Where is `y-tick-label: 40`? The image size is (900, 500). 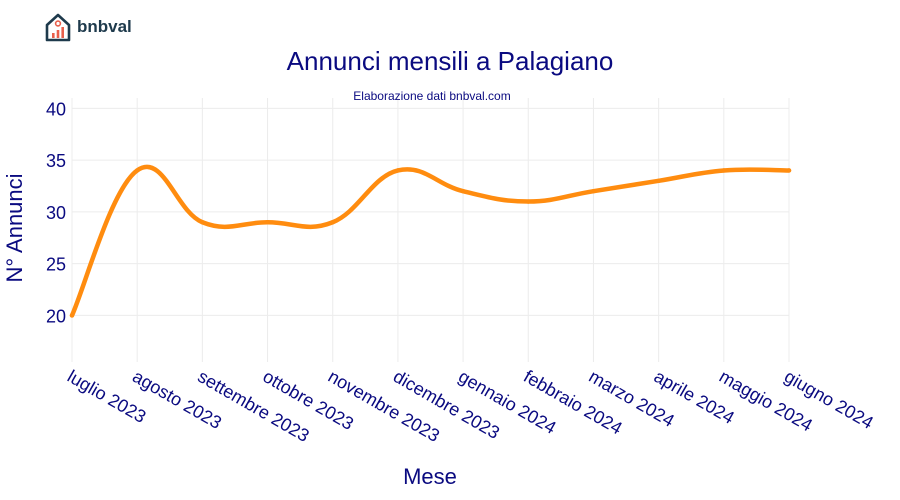 y-tick-label: 40 is located at coordinates (56, 109).